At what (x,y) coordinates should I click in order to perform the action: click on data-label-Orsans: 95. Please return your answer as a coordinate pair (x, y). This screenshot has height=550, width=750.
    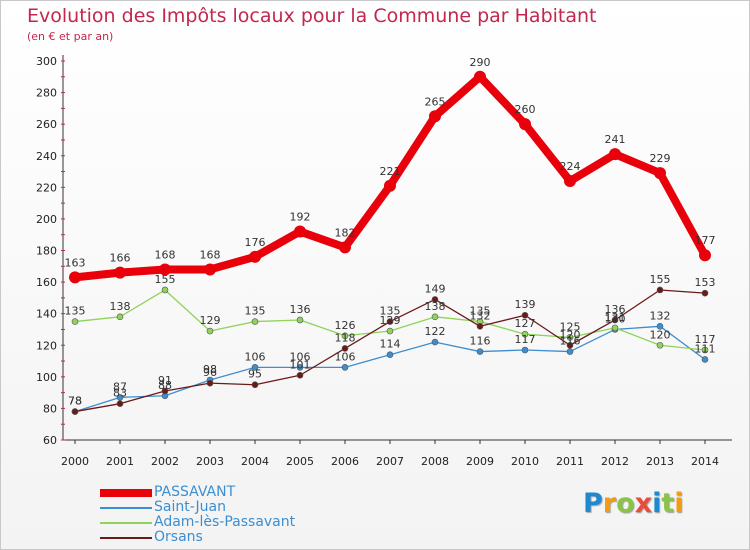
    Looking at the image, I should click on (255, 374).